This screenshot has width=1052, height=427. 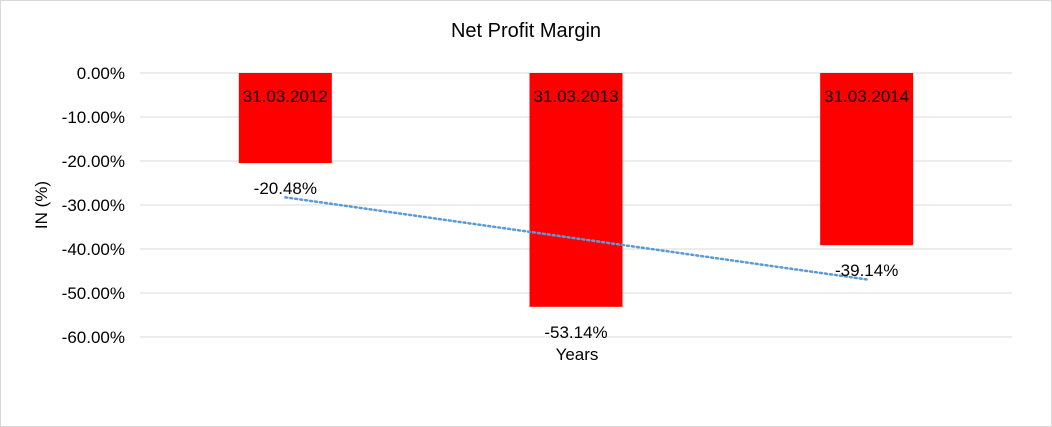 I want to click on trendline, so click(x=576, y=238).